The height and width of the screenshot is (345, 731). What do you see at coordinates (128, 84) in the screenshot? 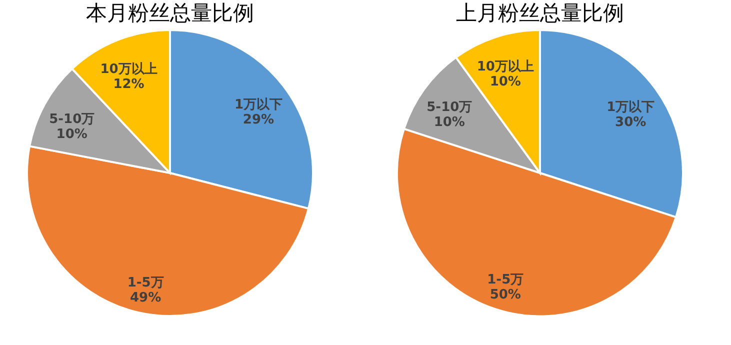
I see `data-label: 12%` at bounding box center [128, 84].